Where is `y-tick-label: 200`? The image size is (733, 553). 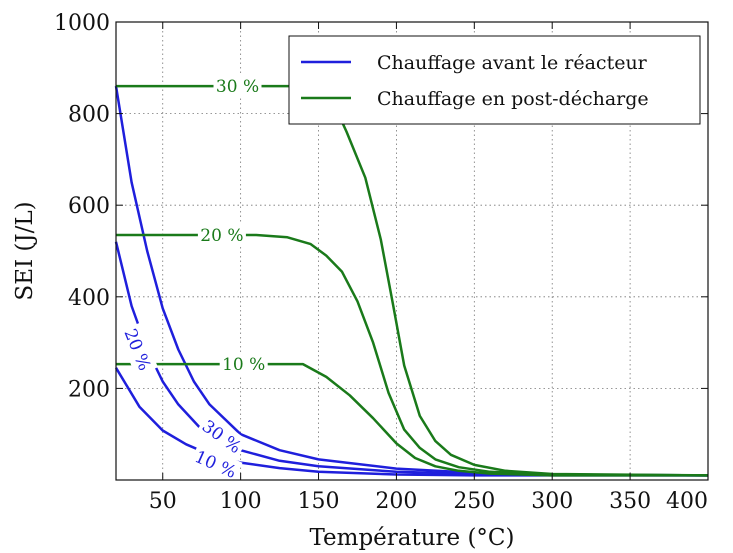
y-tick-label: 200 is located at coordinates (89, 389).